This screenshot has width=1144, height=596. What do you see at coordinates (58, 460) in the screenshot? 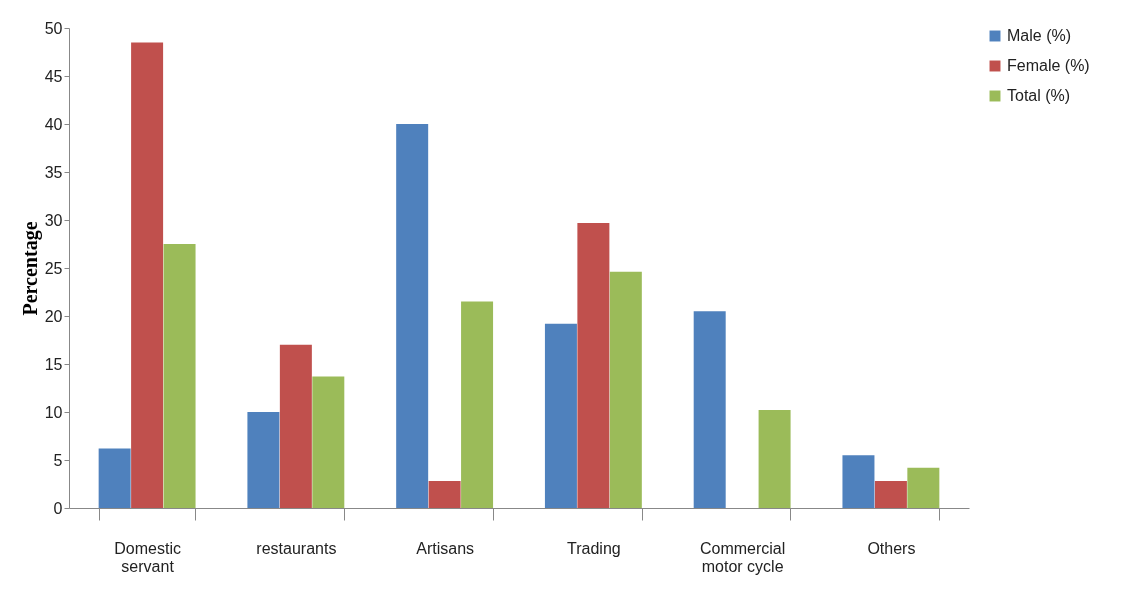
I see `y-tick-label: 5` at bounding box center [58, 460].